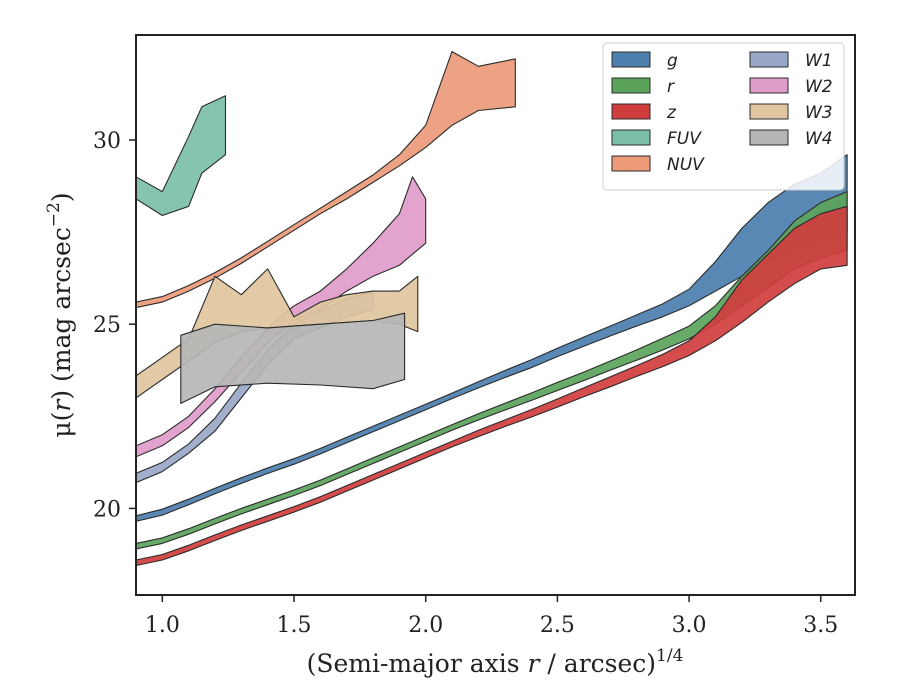 Image resolution: width=900 pixels, height=700 pixels. Describe the element at coordinates (107, 325) in the screenshot. I see `y-tick-label: 25` at that location.